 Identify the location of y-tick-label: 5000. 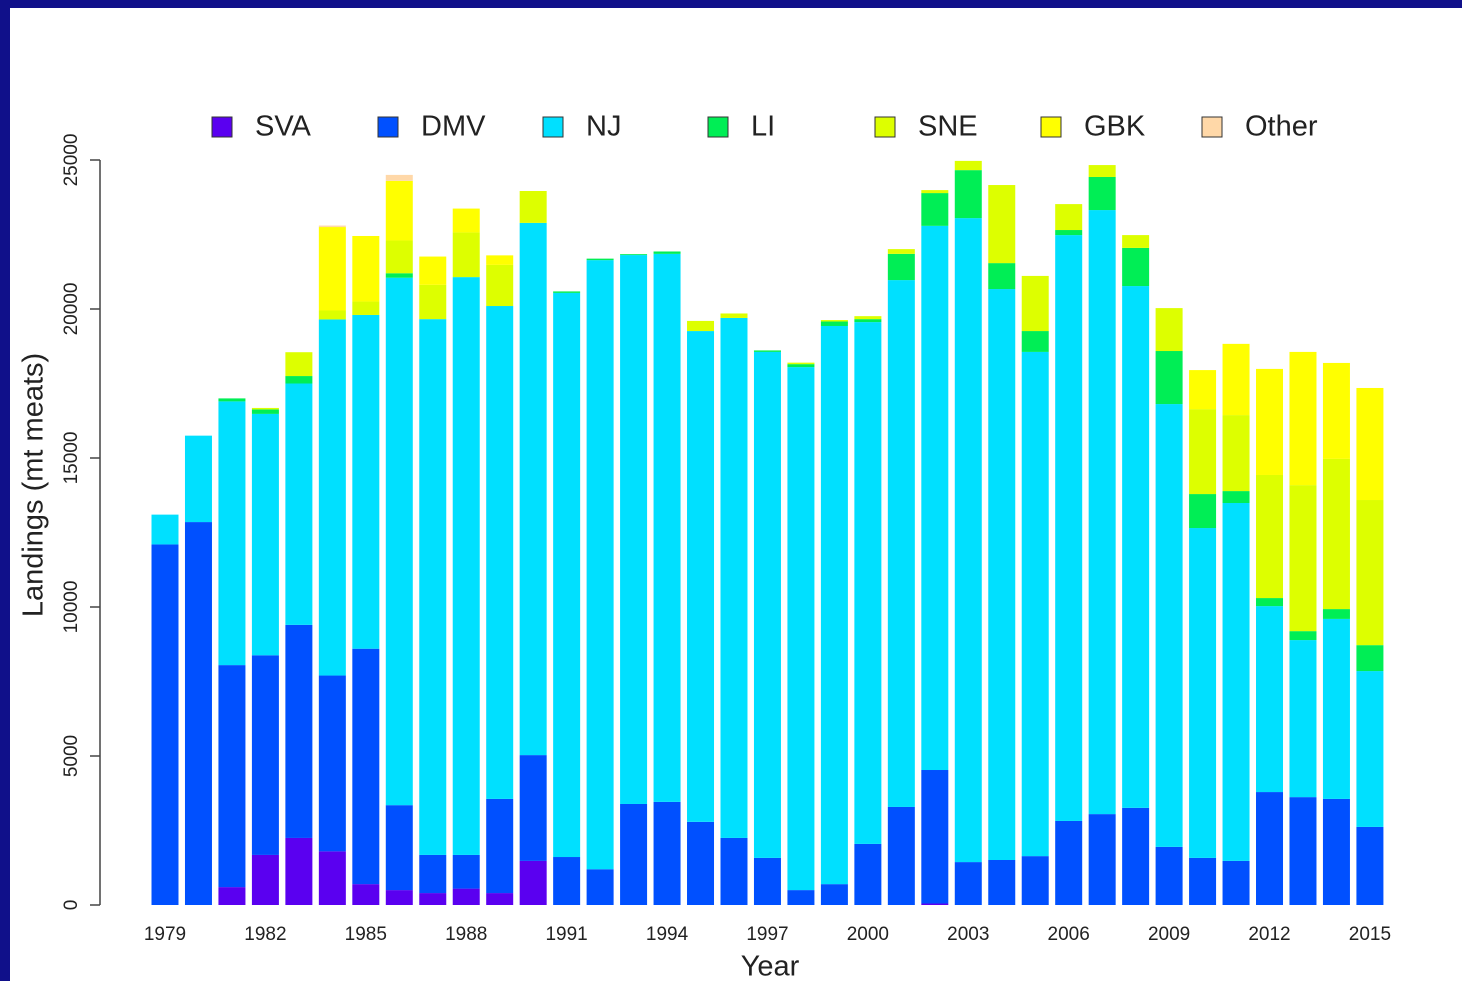
(71, 756).